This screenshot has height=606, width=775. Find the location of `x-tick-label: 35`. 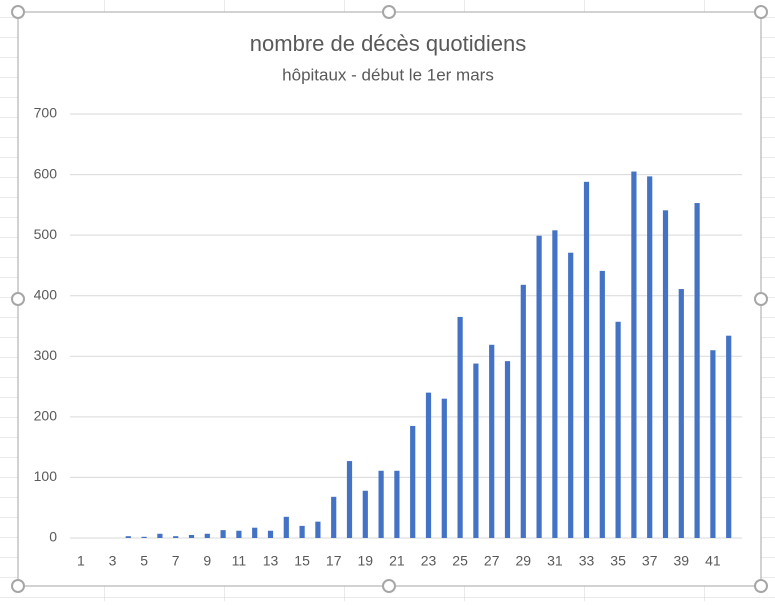

x-tick-label: 35 is located at coordinates (618, 561).